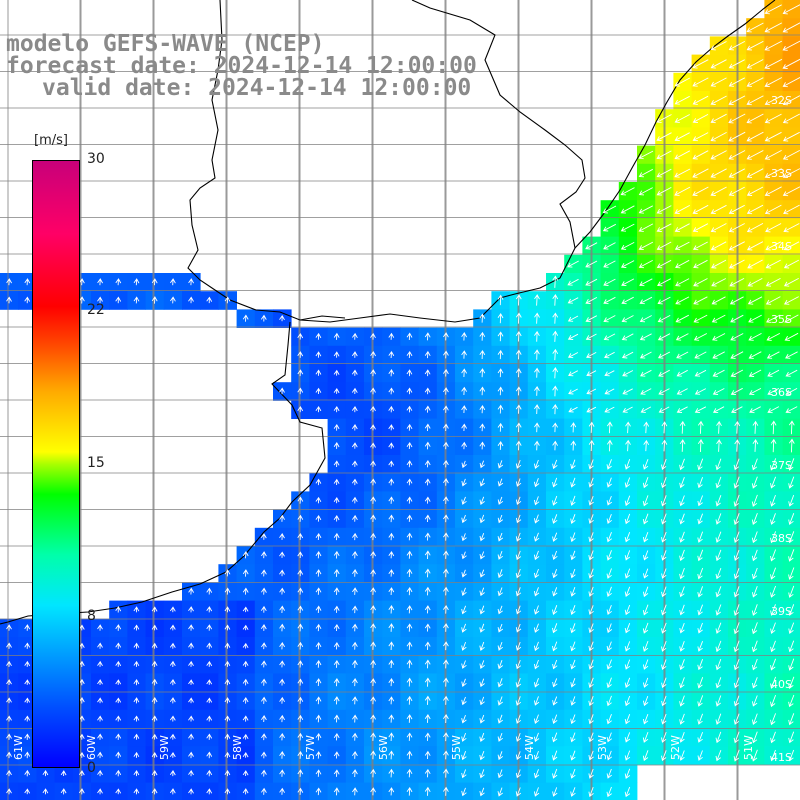  What do you see at coordinates (91, 747) in the screenshot?
I see `longitude-label: 60W` at bounding box center [91, 747].